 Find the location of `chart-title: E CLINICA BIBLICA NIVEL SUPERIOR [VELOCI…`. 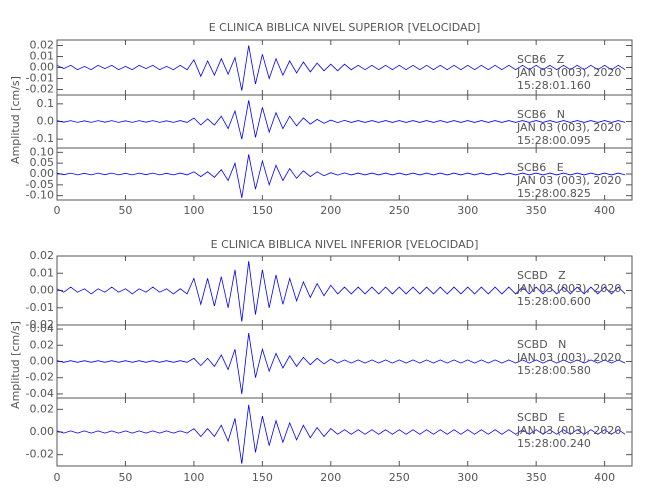

chart-title: E CLINICA BIBLICA NIVEL SUPERIOR [VELOCI… is located at coordinates (345, 27).